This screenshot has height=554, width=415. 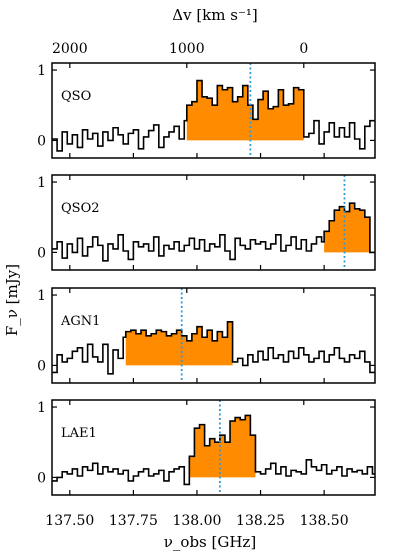 I want to click on panel-label: AGN1, so click(x=80, y=321).